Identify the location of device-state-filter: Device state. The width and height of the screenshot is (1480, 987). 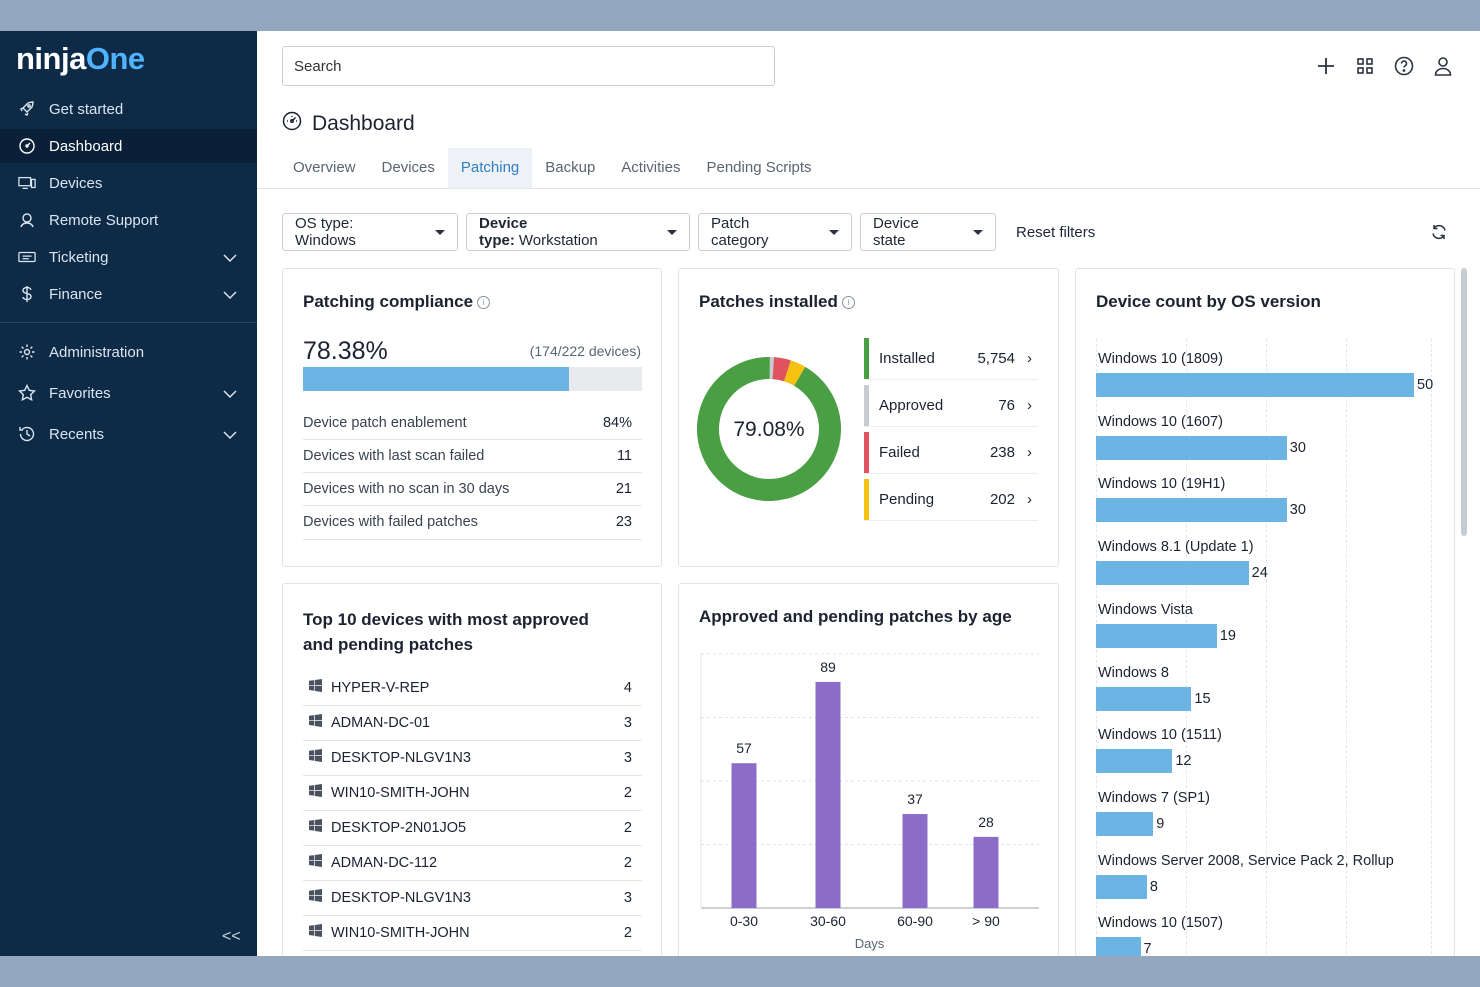
(928, 232).